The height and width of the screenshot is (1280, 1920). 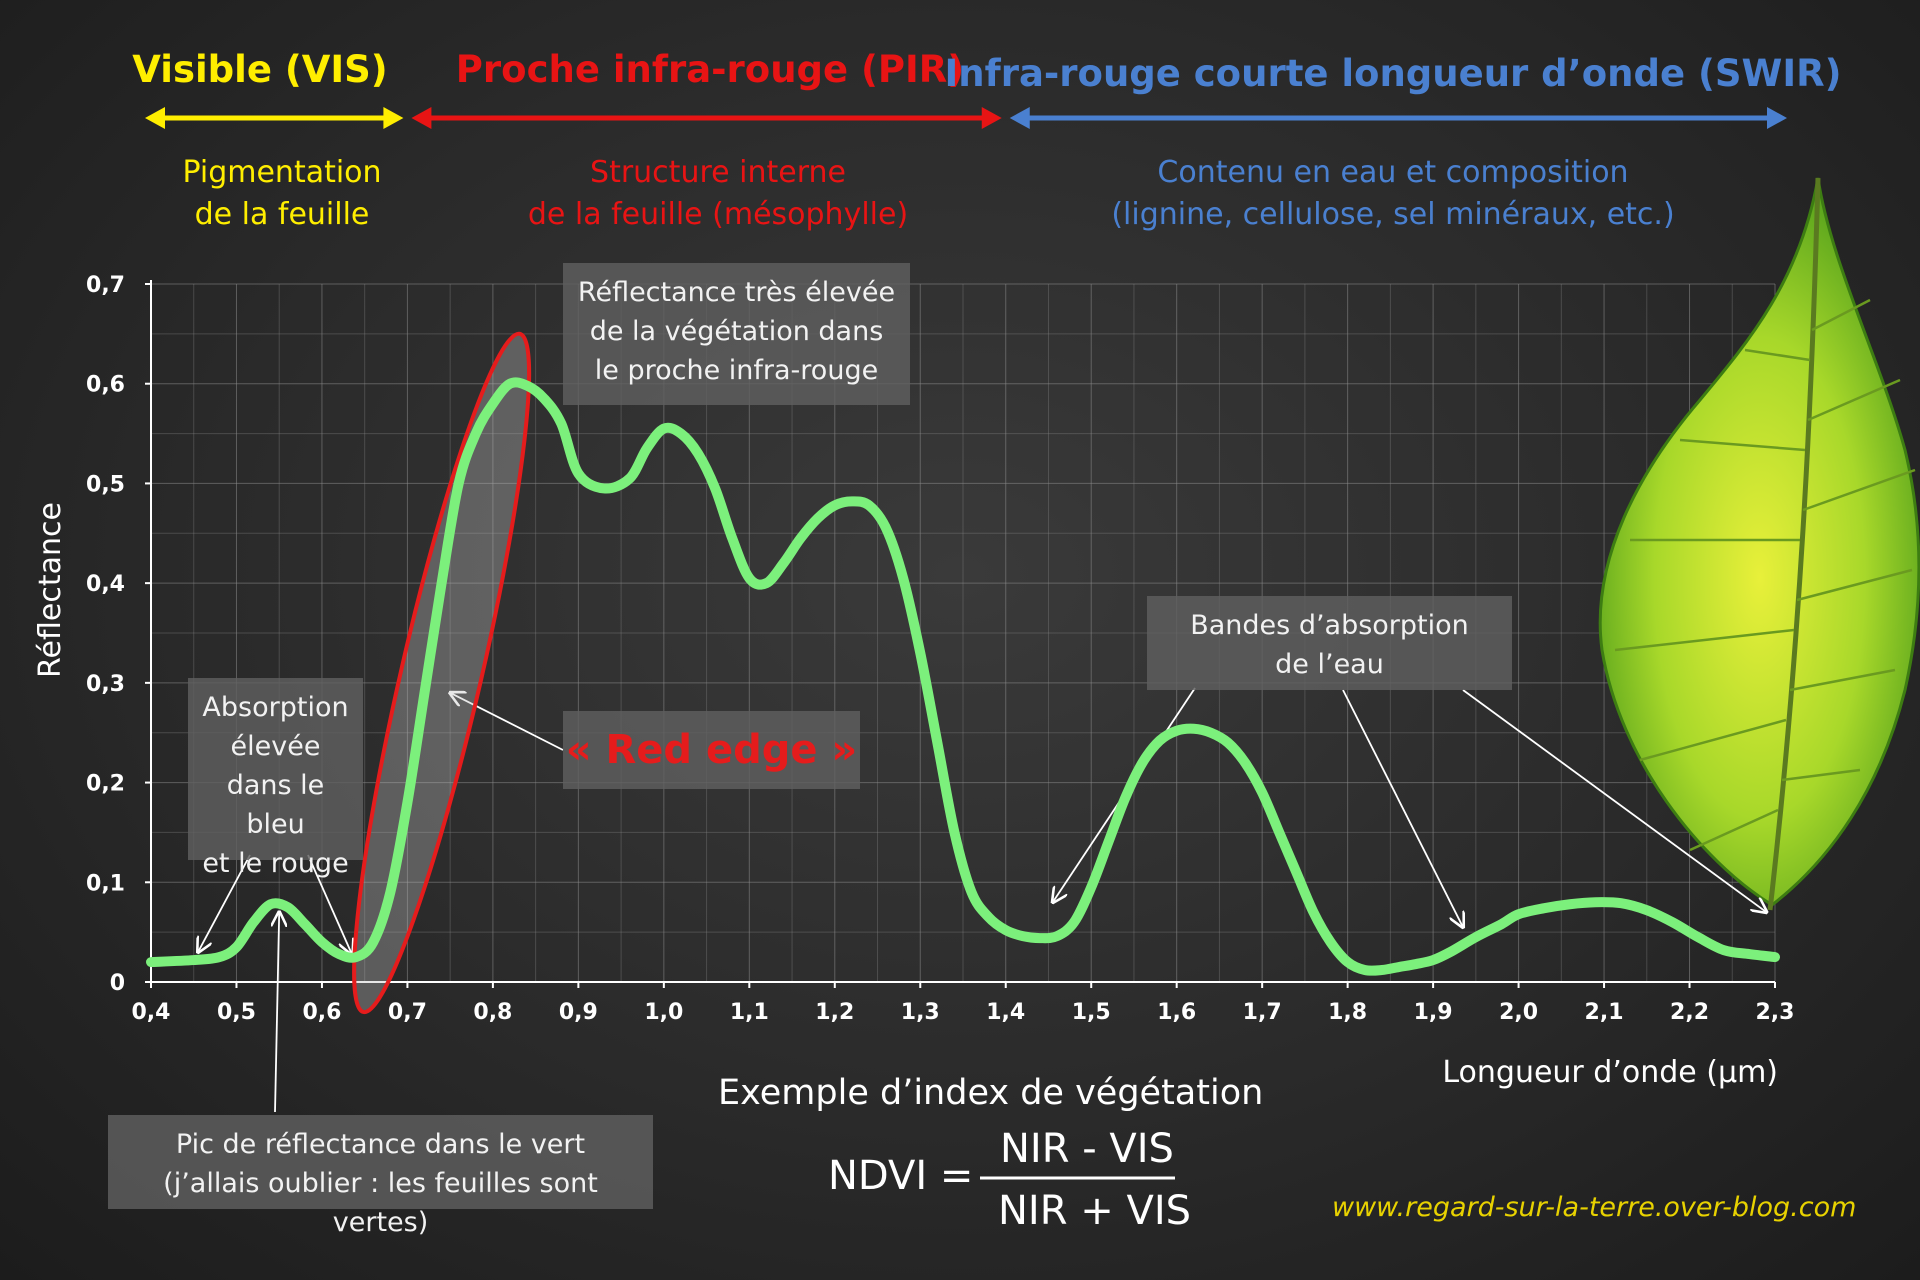 I want to click on band-arrows, so click(x=966, y=118).